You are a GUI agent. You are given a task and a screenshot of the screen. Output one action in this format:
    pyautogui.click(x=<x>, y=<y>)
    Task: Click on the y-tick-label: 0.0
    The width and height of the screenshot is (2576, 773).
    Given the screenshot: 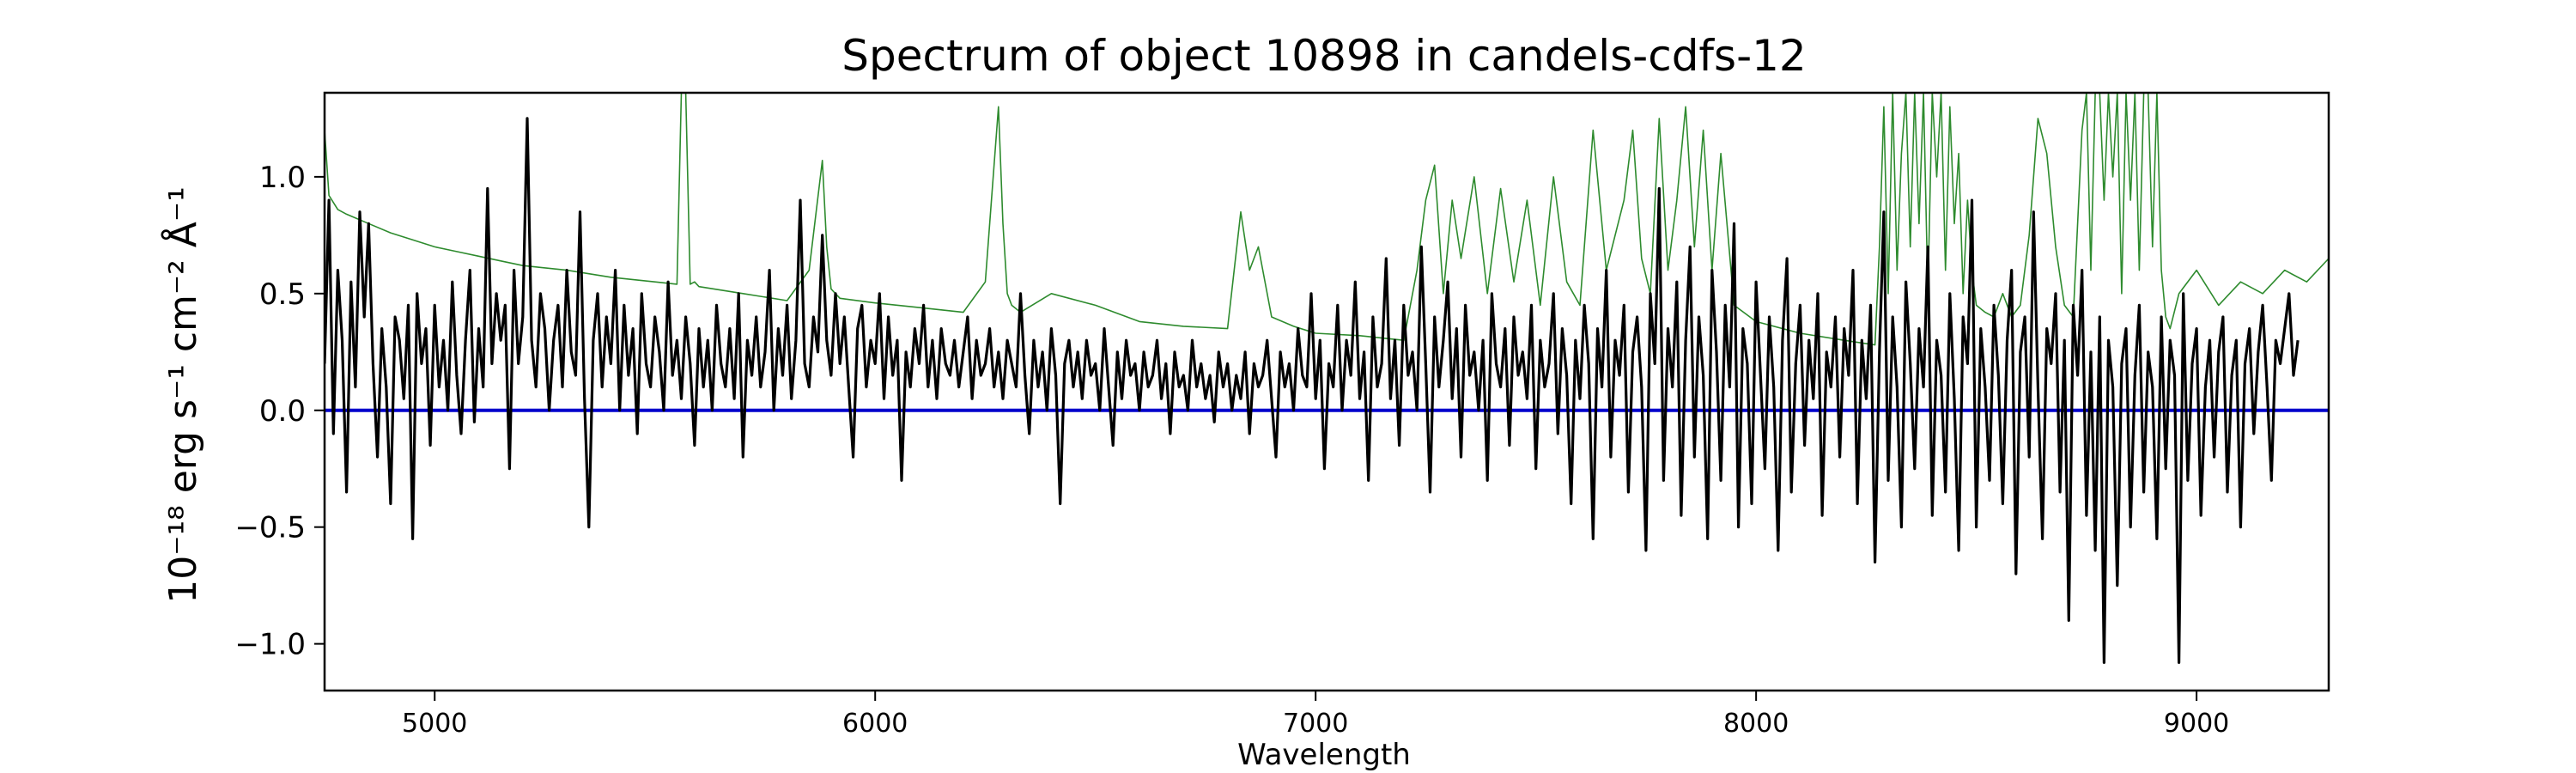 What is the action you would take?
    pyautogui.click(x=282, y=411)
    